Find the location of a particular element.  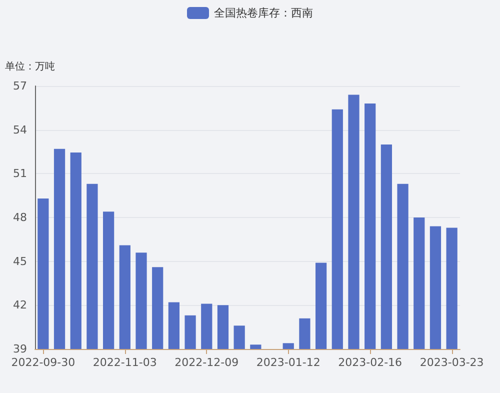

y-tick-label: 51 is located at coordinates (20, 173).